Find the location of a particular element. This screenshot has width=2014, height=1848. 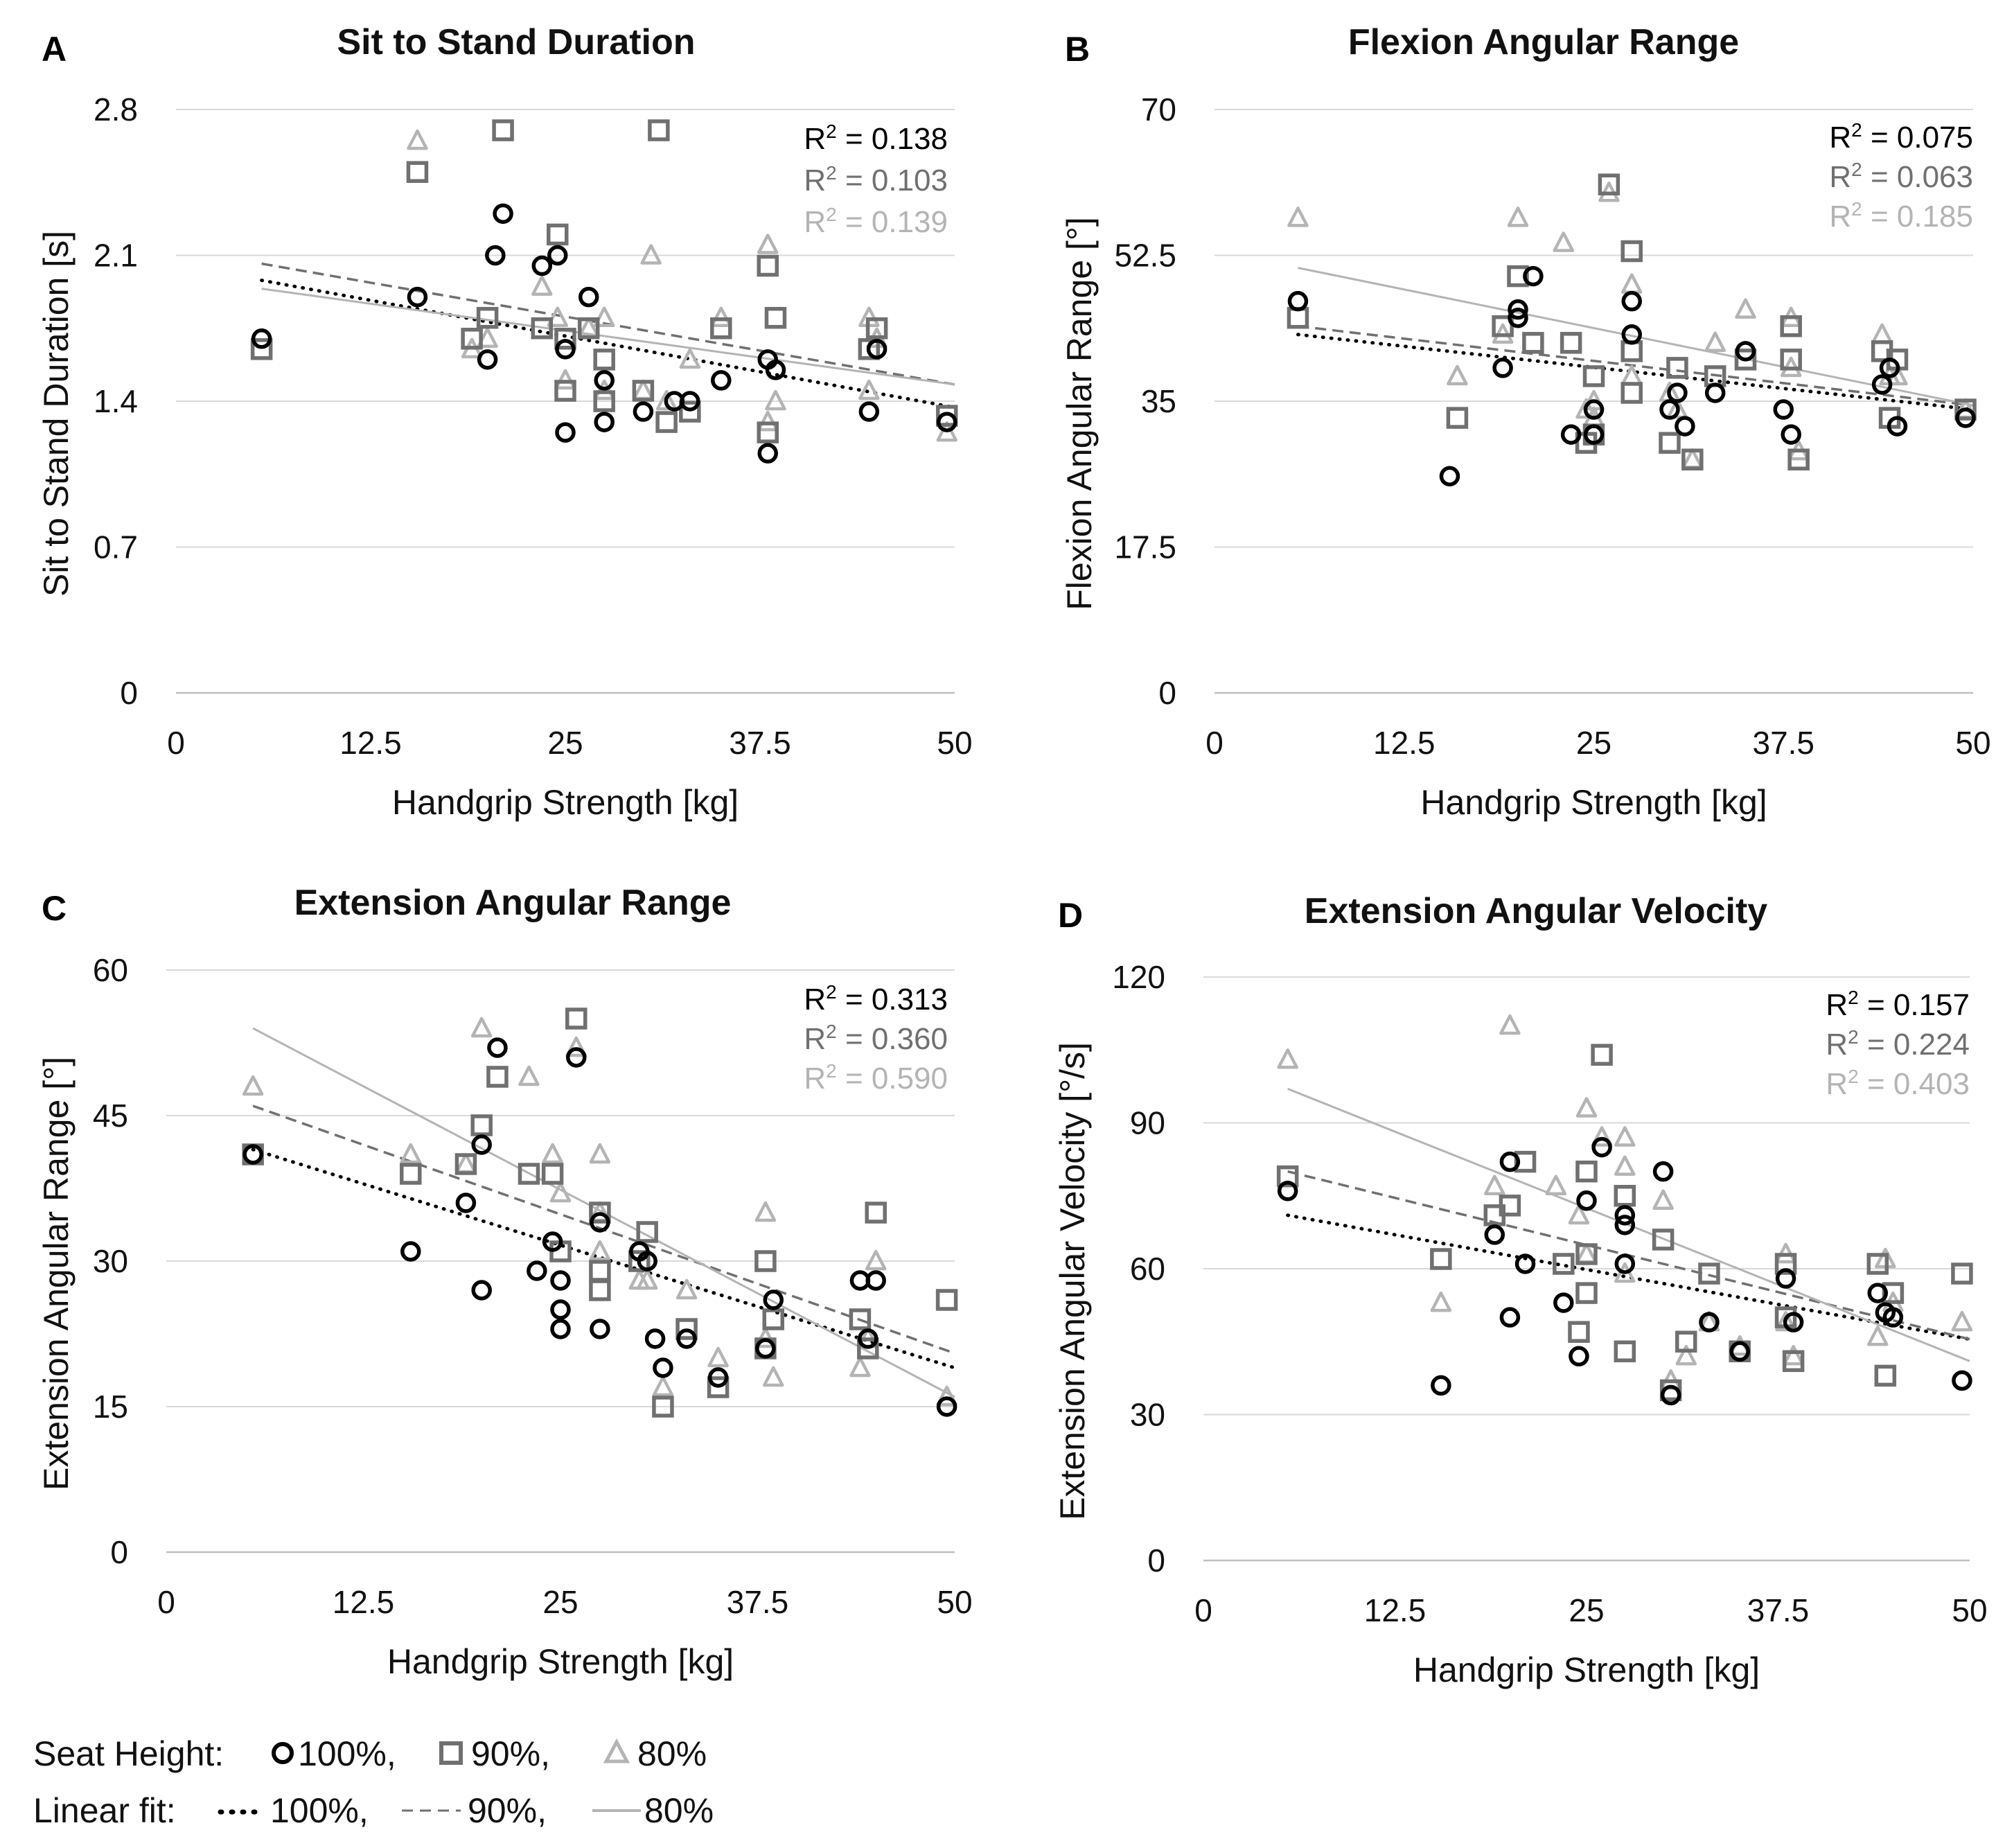

y-tick-label: 15 is located at coordinates (110, 1407).